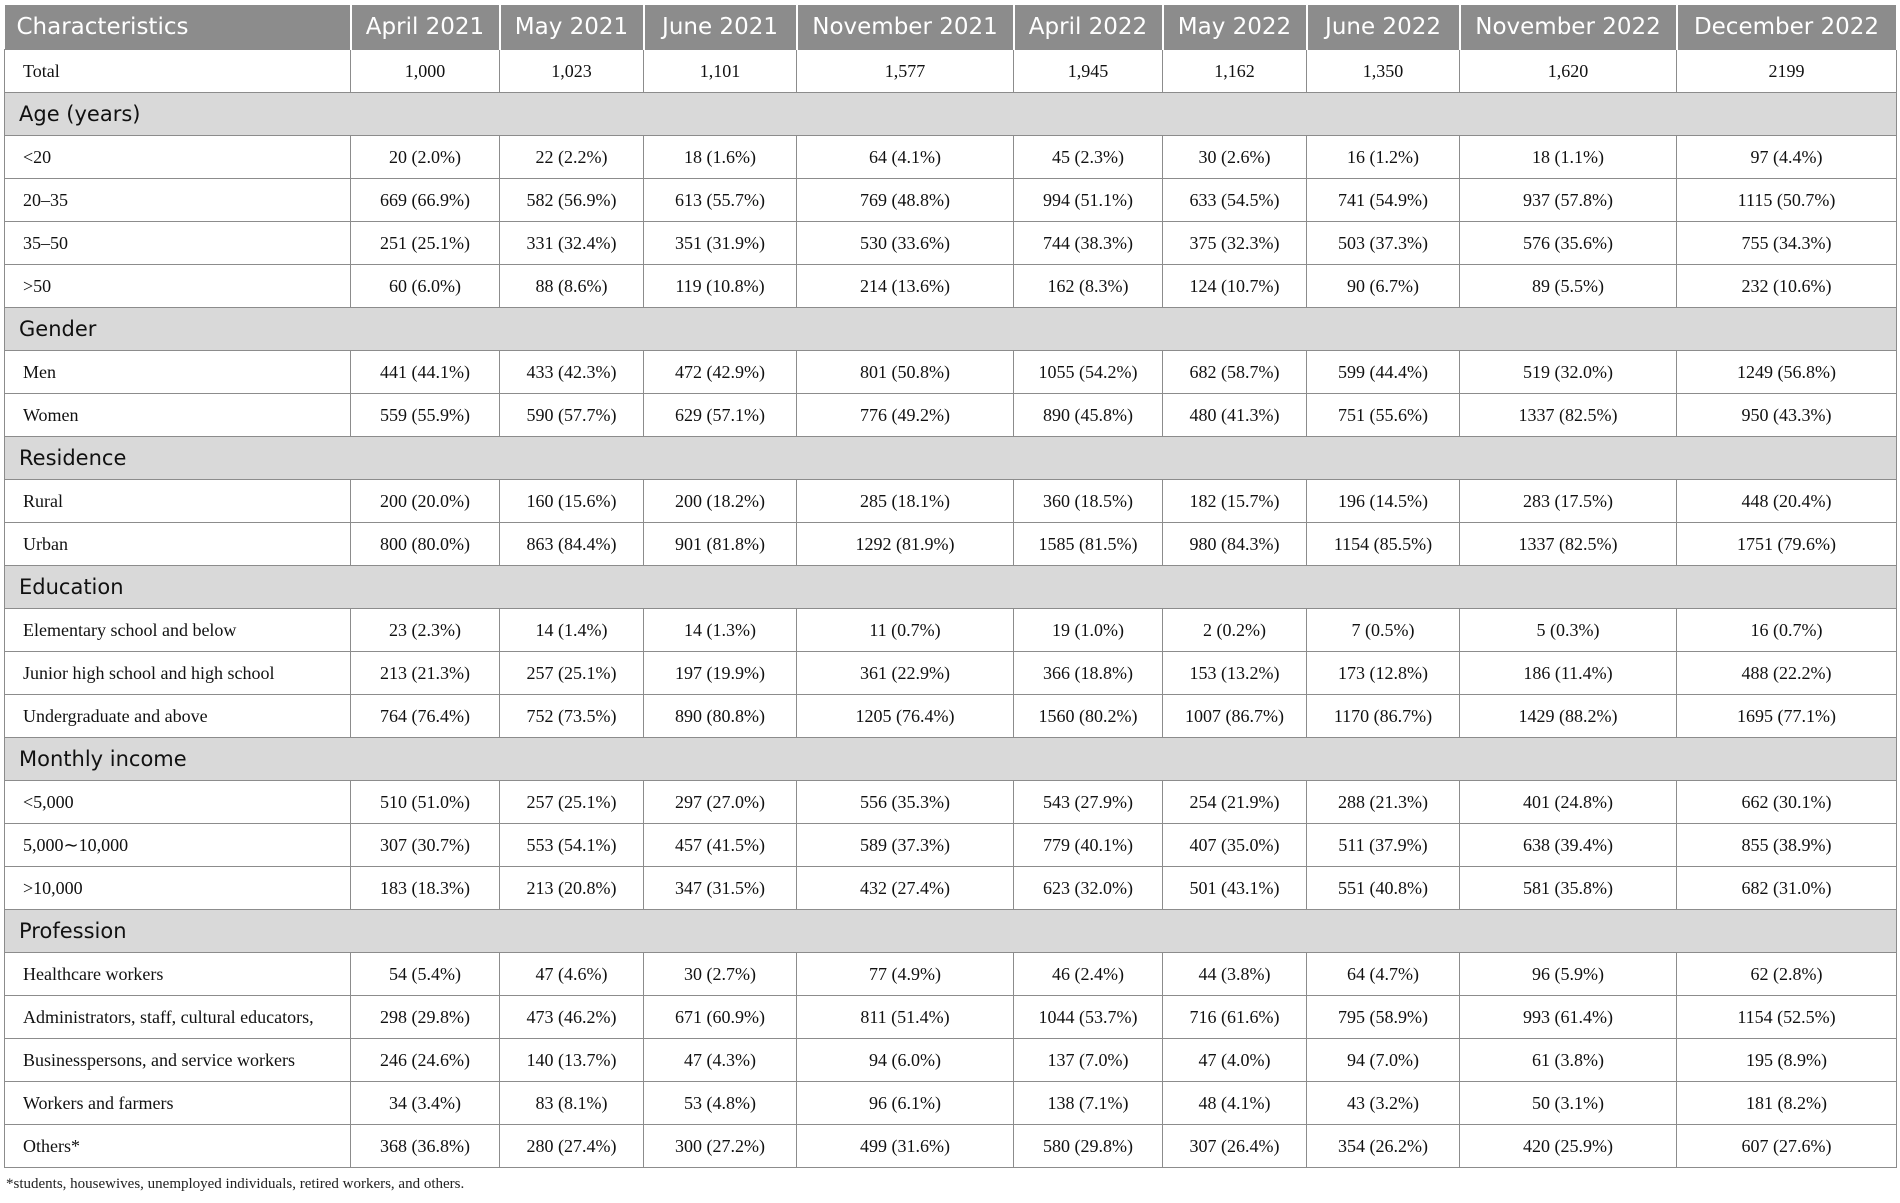 The height and width of the screenshot is (1203, 1900). What do you see at coordinates (425, 802) in the screenshot?
I see `table-cell: 510 (51.0%)` at bounding box center [425, 802].